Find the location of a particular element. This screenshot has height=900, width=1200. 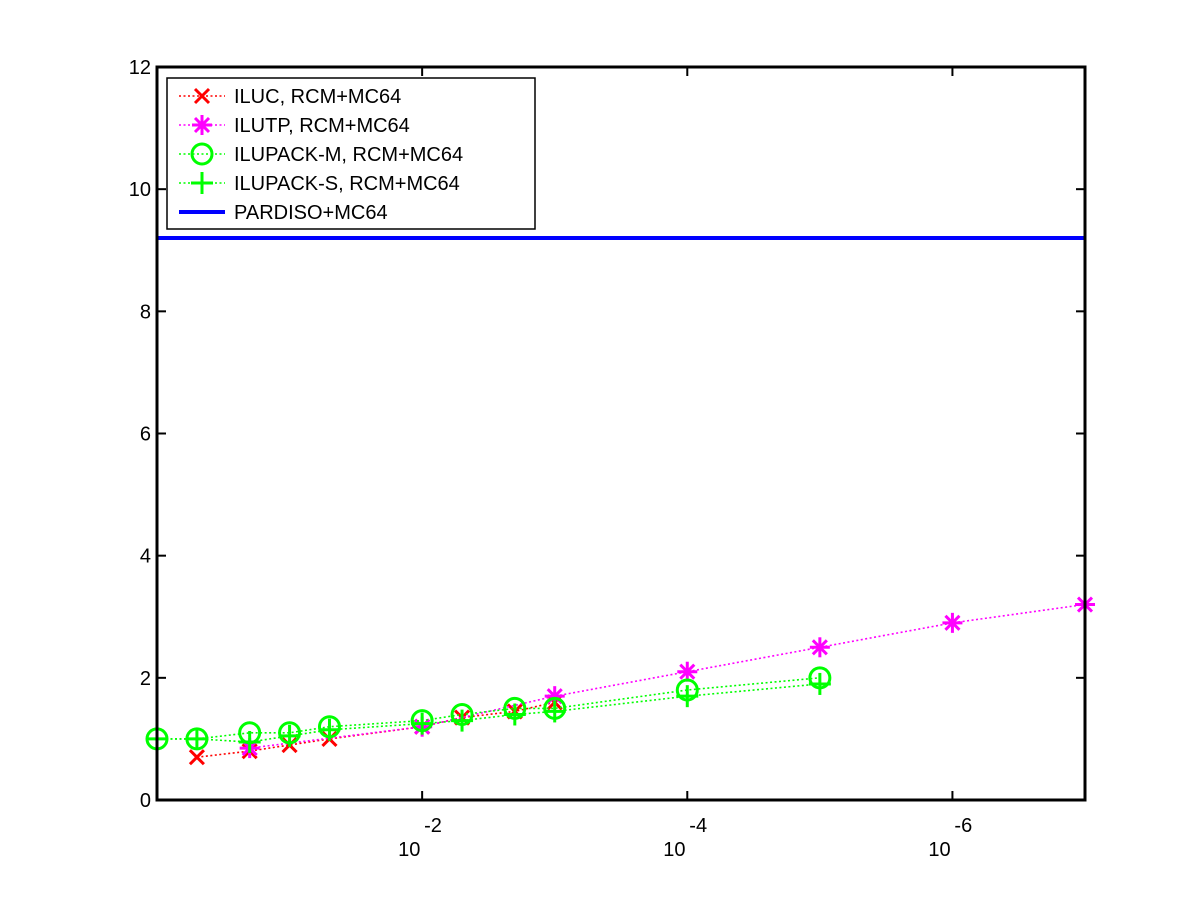

legend-entry: ILUPACK-M, RCM+MC64 is located at coordinates (321, 154).